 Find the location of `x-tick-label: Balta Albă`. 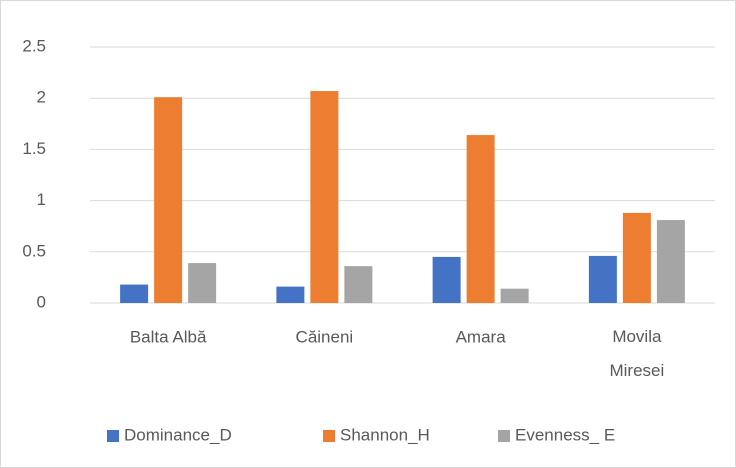

x-tick-label: Balta Albă is located at coordinates (168, 336).